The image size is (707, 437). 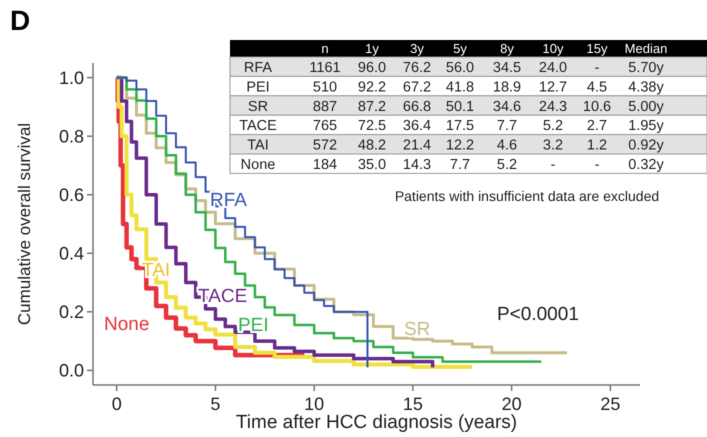 I want to click on y-tick-label: 0.4, so click(x=71, y=254).